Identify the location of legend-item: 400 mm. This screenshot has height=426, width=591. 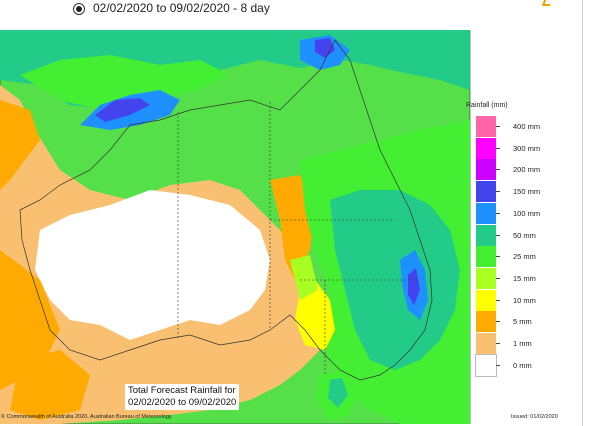
(526, 126).